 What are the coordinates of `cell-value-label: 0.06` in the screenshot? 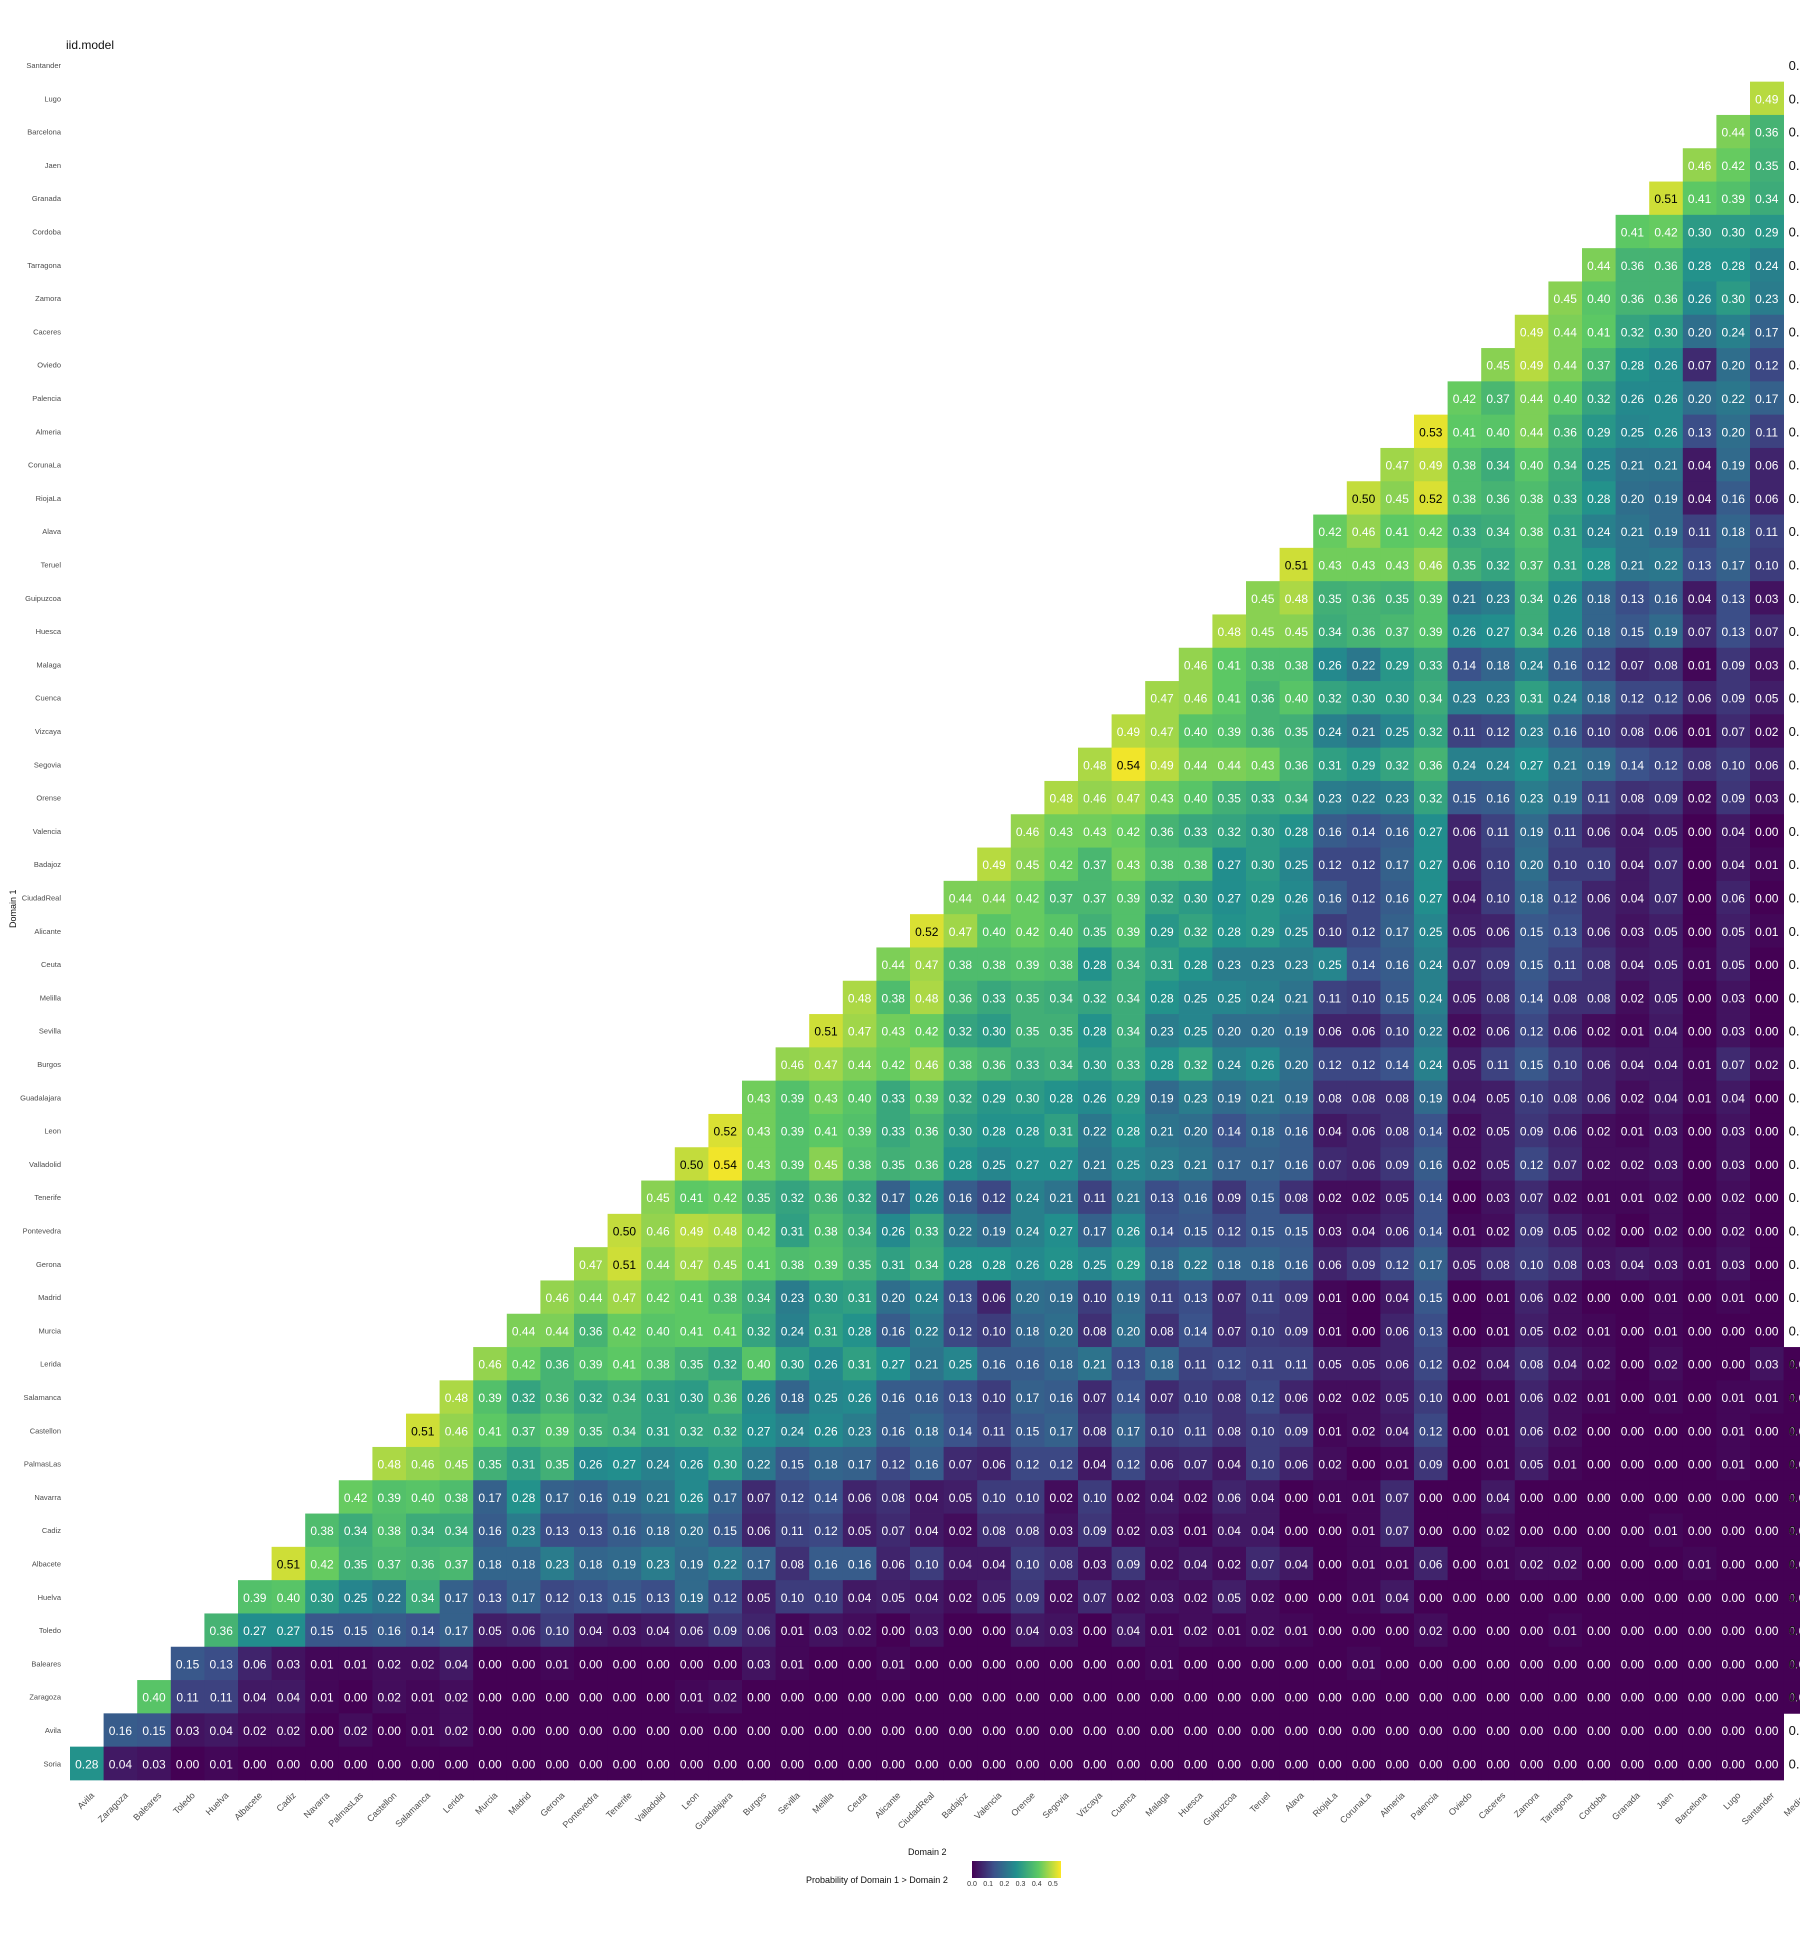 It's located at (1364, 1132).